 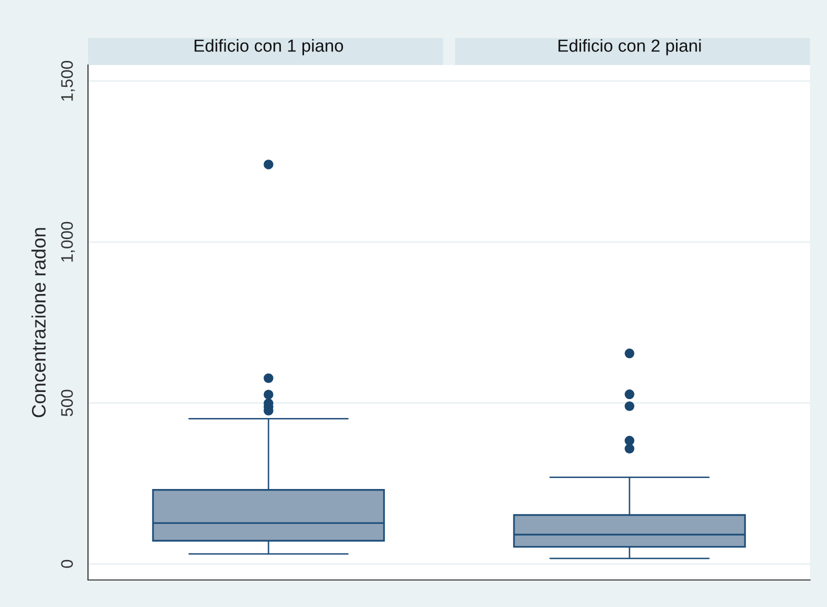 What do you see at coordinates (68, 80) in the screenshot?
I see `y-tick-label: 1,500` at bounding box center [68, 80].